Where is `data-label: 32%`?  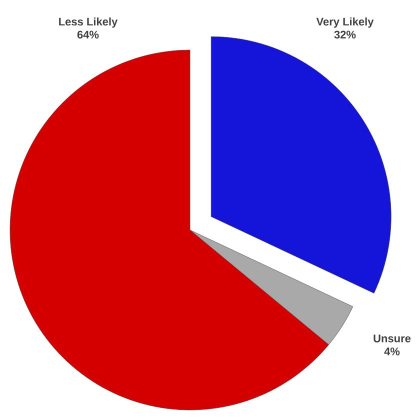 data-label: 32% is located at coordinates (345, 34).